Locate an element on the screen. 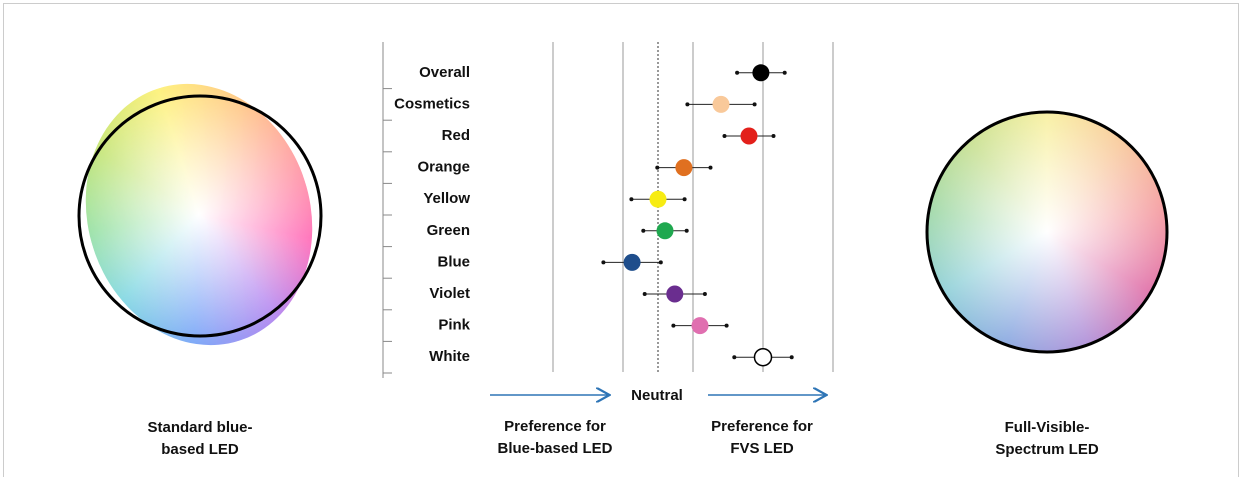 The image size is (1242, 479). caption: Full-Visible- is located at coordinates (1047, 427).